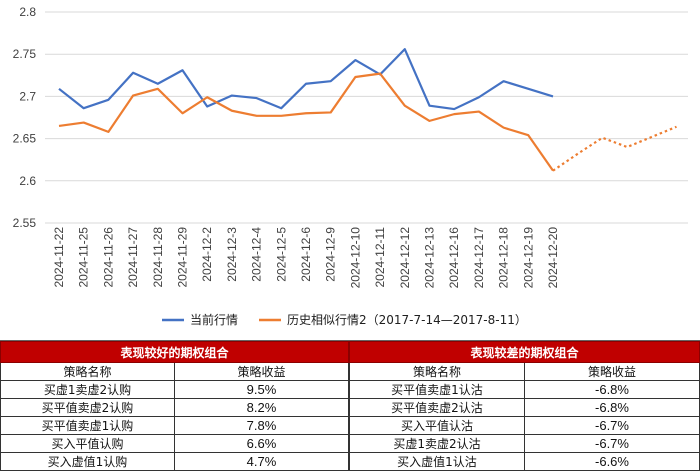 The image size is (700, 473). Describe the element at coordinates (437, 389) in the screenshot. I see `strategy-name: 买平值卖虚1认沽` at that location.